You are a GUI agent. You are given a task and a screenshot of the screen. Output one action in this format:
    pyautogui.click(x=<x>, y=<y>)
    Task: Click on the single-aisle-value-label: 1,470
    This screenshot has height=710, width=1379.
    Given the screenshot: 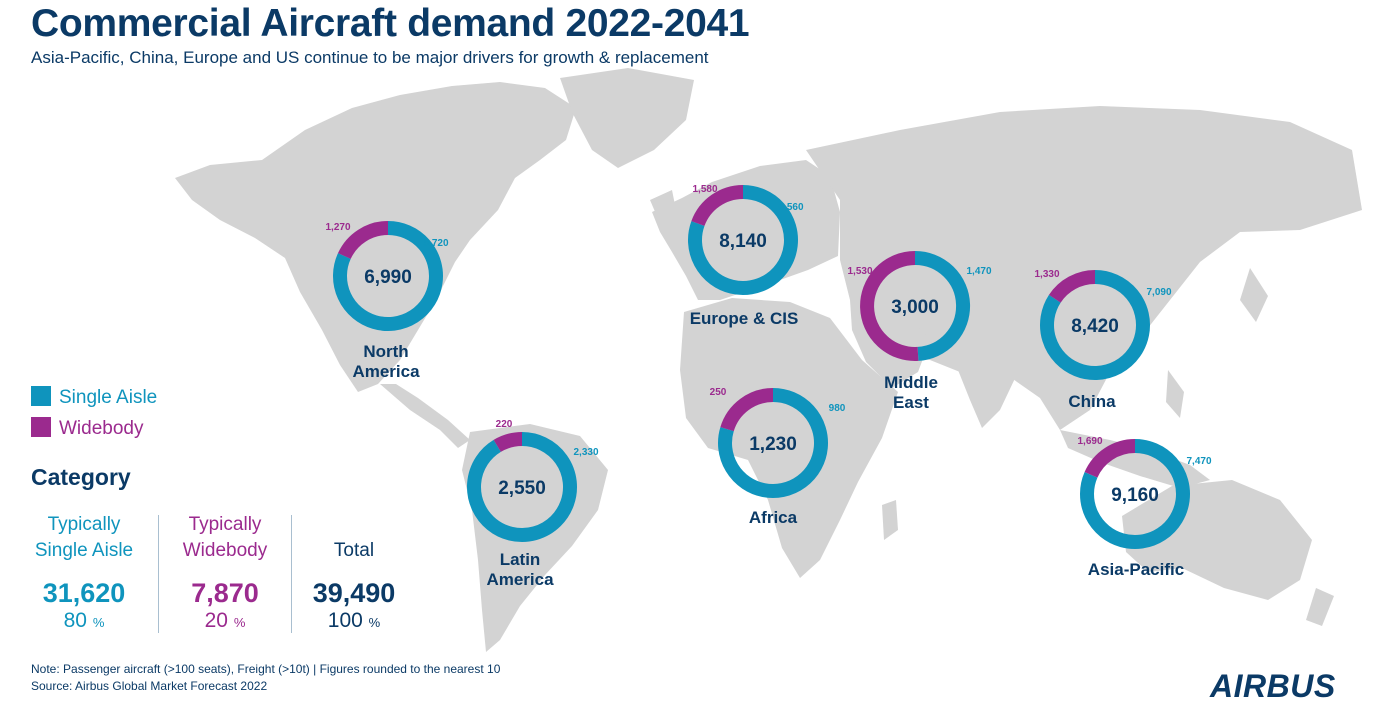 What is the action you would take?
    pyautogui.click(x=978, y=271)
    